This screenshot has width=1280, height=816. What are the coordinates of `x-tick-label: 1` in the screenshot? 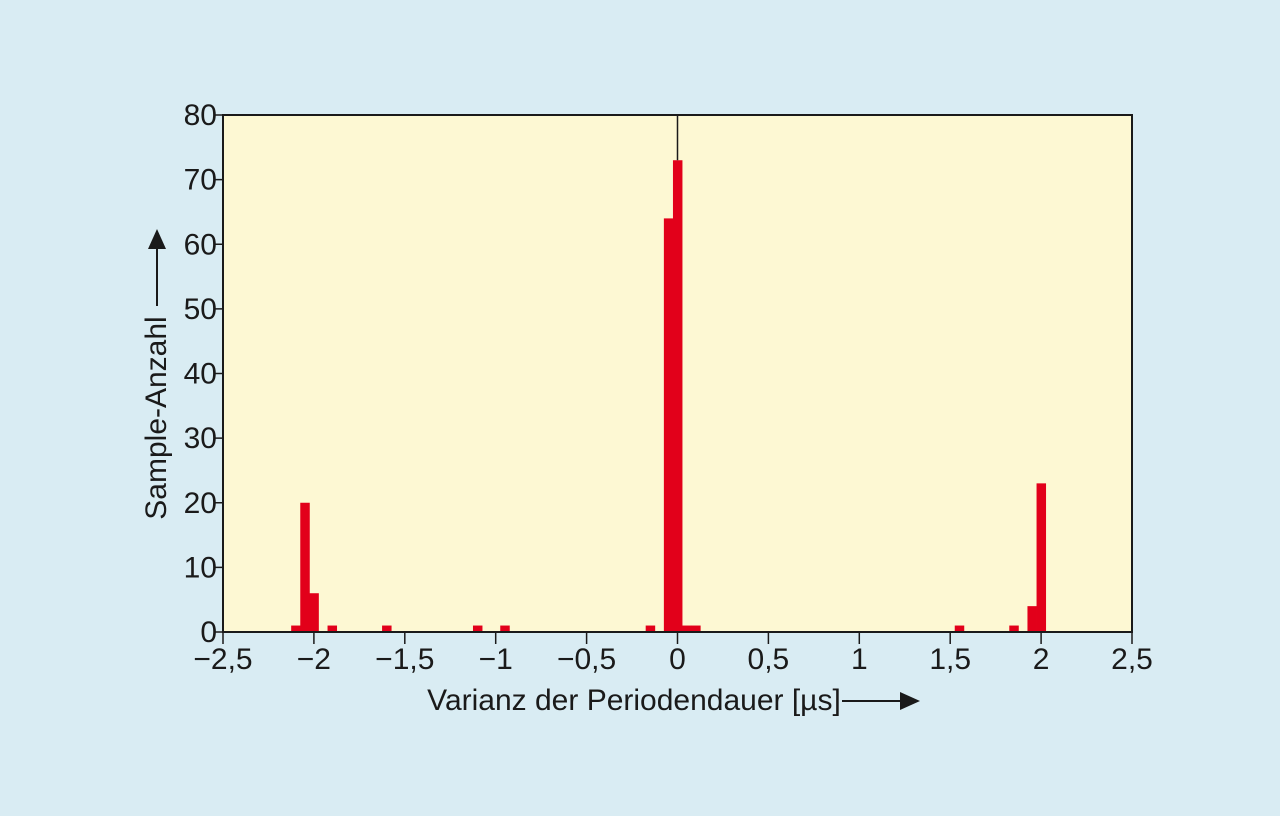 It's located at (859, 659).